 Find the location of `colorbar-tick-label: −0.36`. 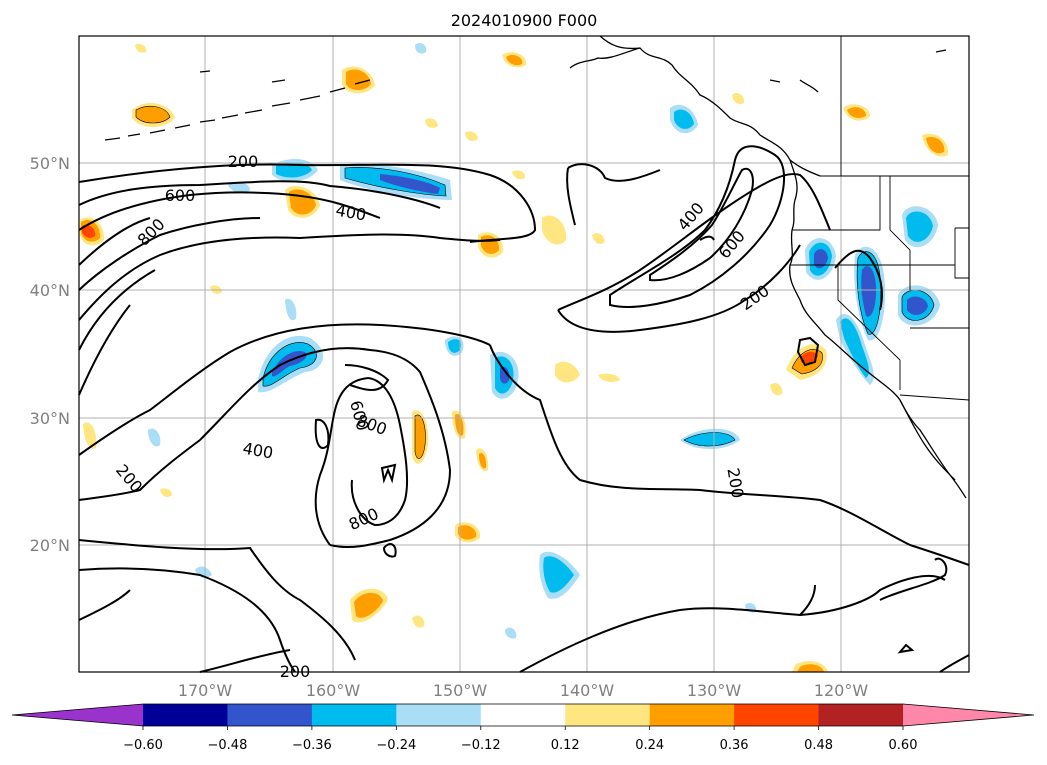

colorbar-tick-label: −0.36 is located at coordinates (312, 745).